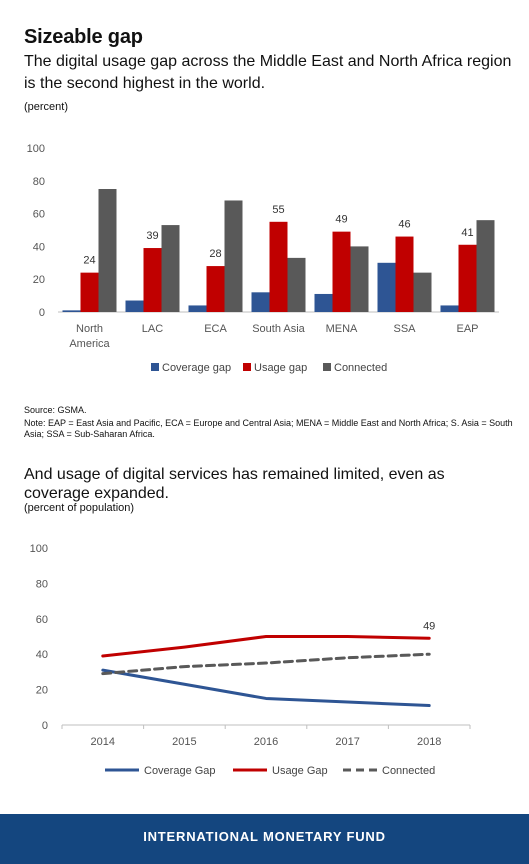 This screenshot has width=529, height=864. Describe the element at coordinates (215, 289) in the screenshot. I see `bar-usage-gap-eca` at that location.